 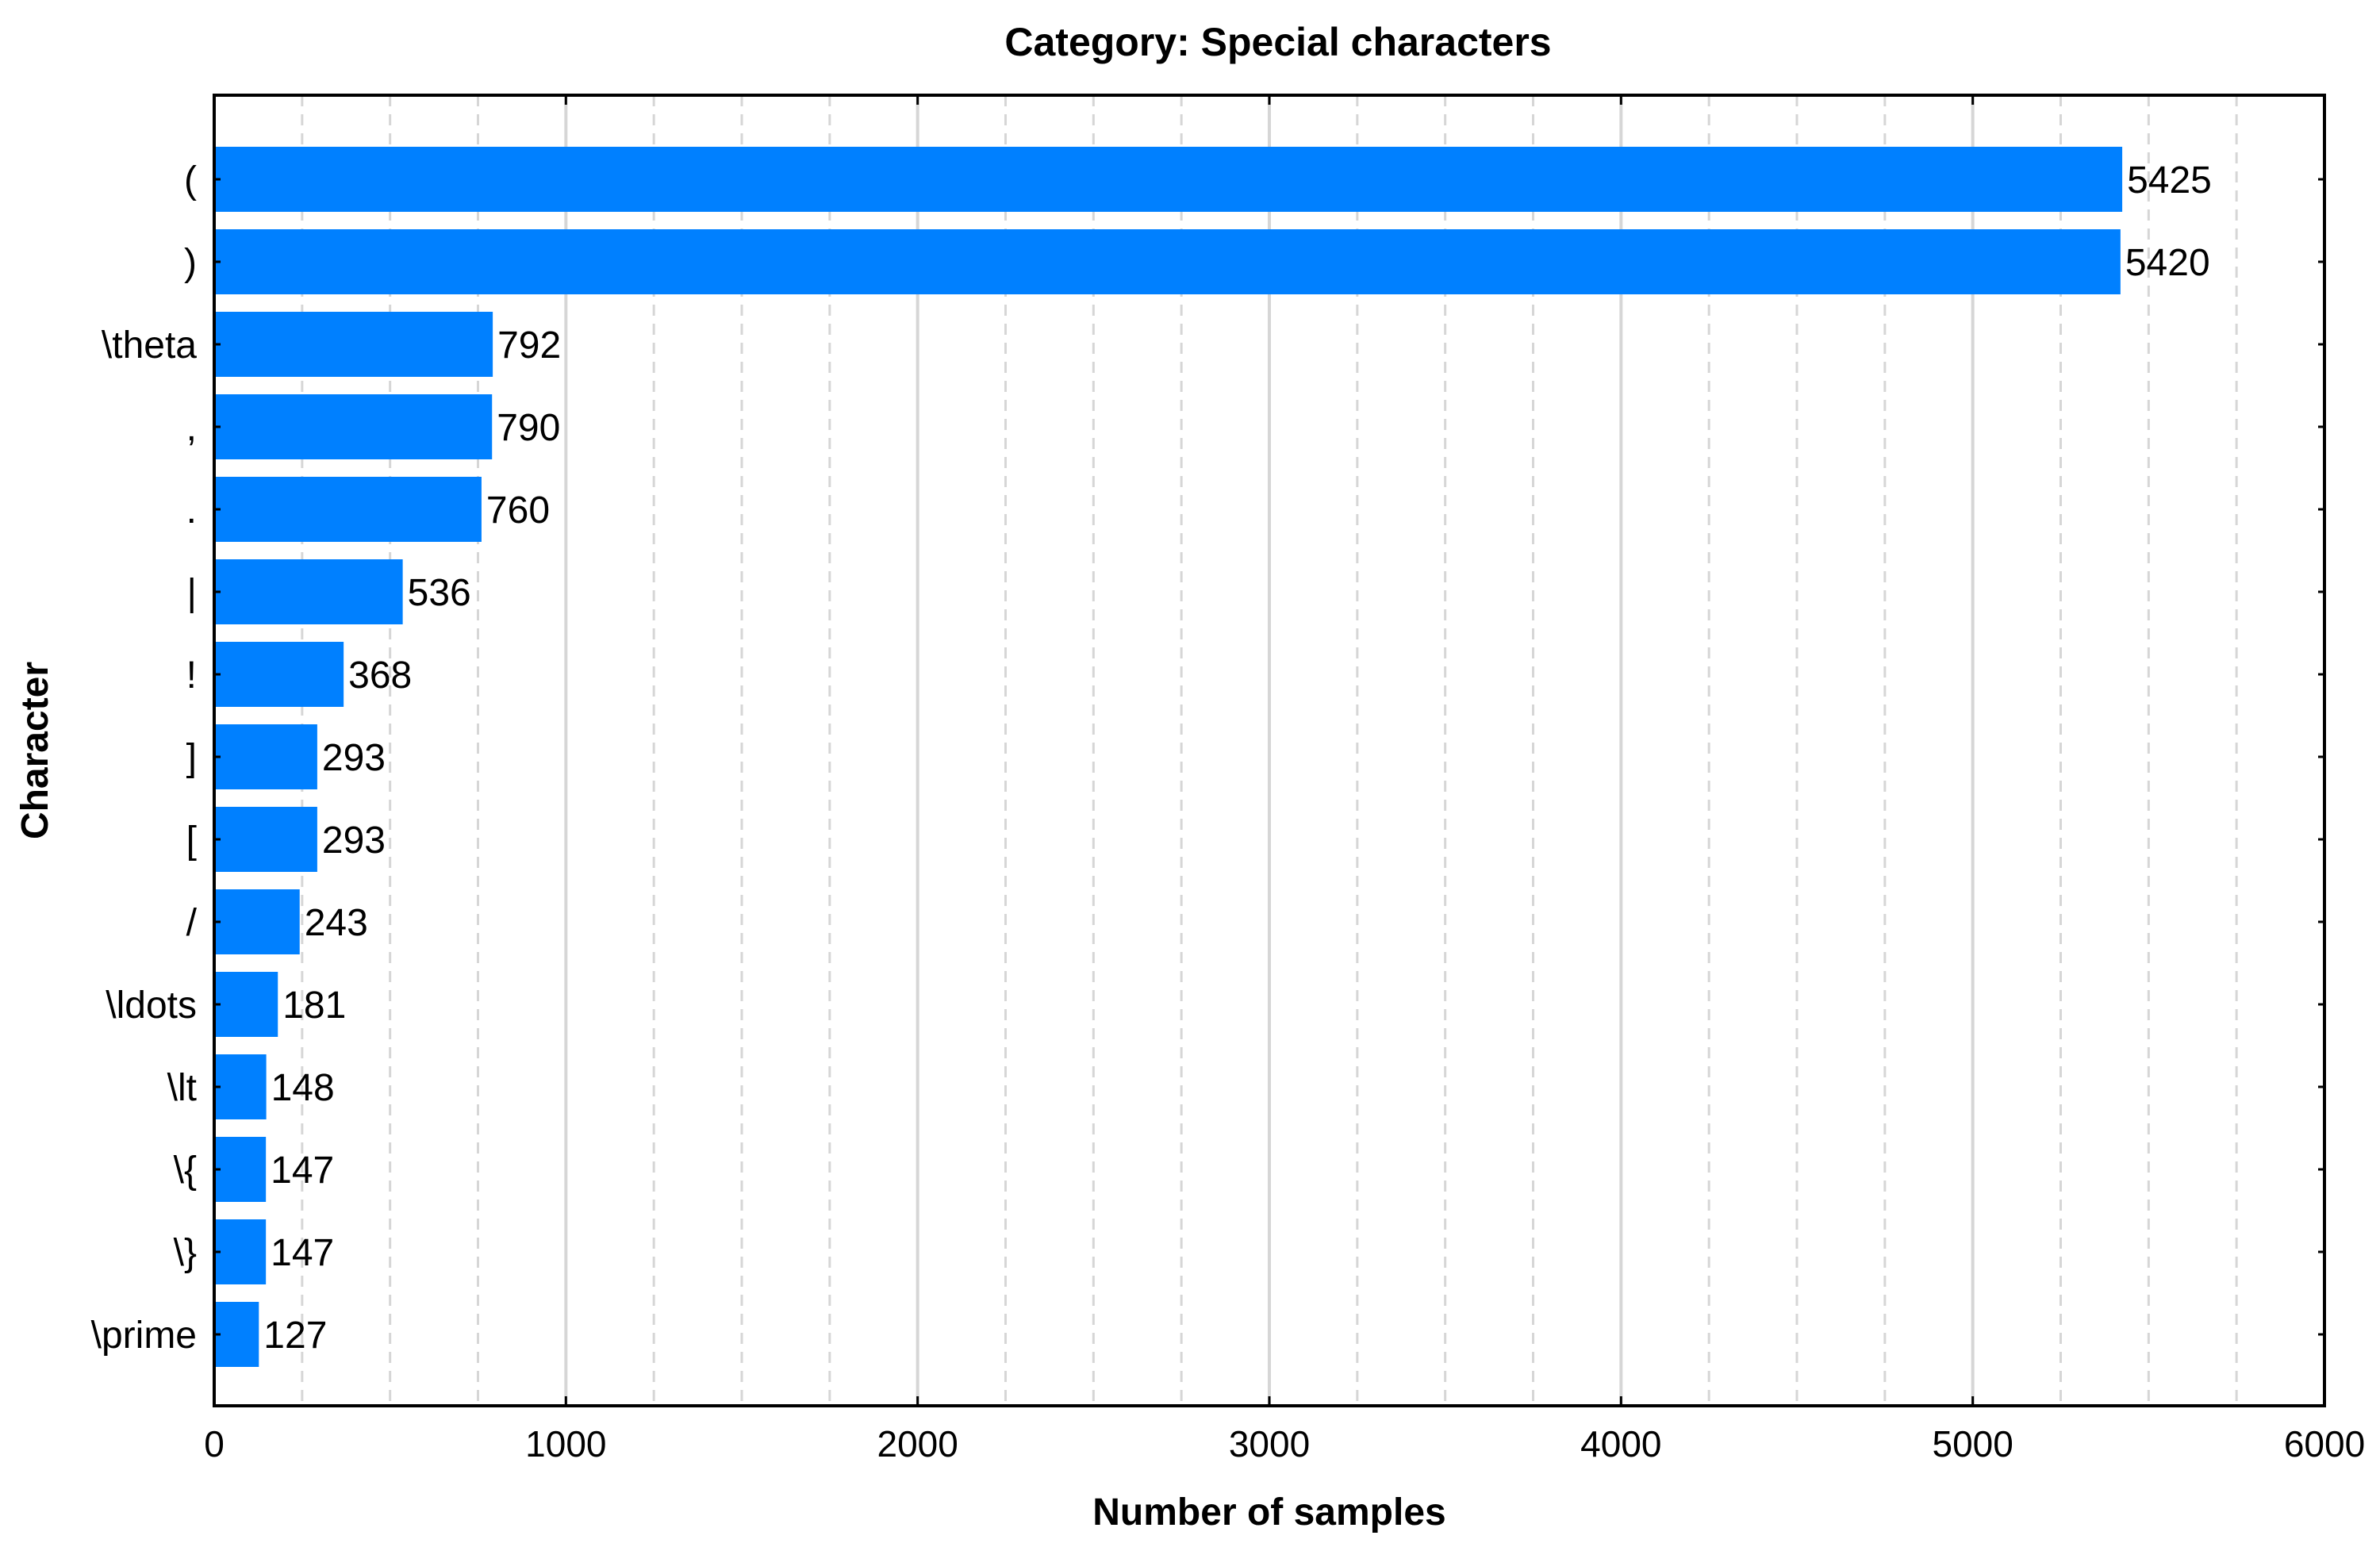 I want to click on x-axis-label: Number of samples, so click(x=1268, y=1512).